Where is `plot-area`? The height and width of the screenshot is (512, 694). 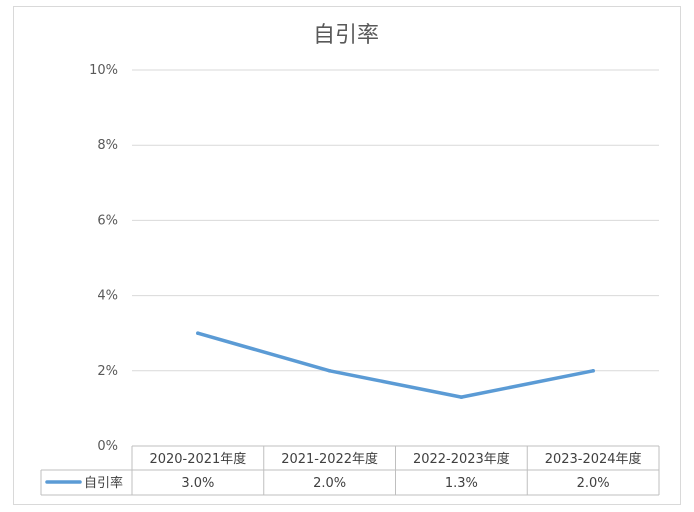
plot-area is located at coordinates (395, 365).